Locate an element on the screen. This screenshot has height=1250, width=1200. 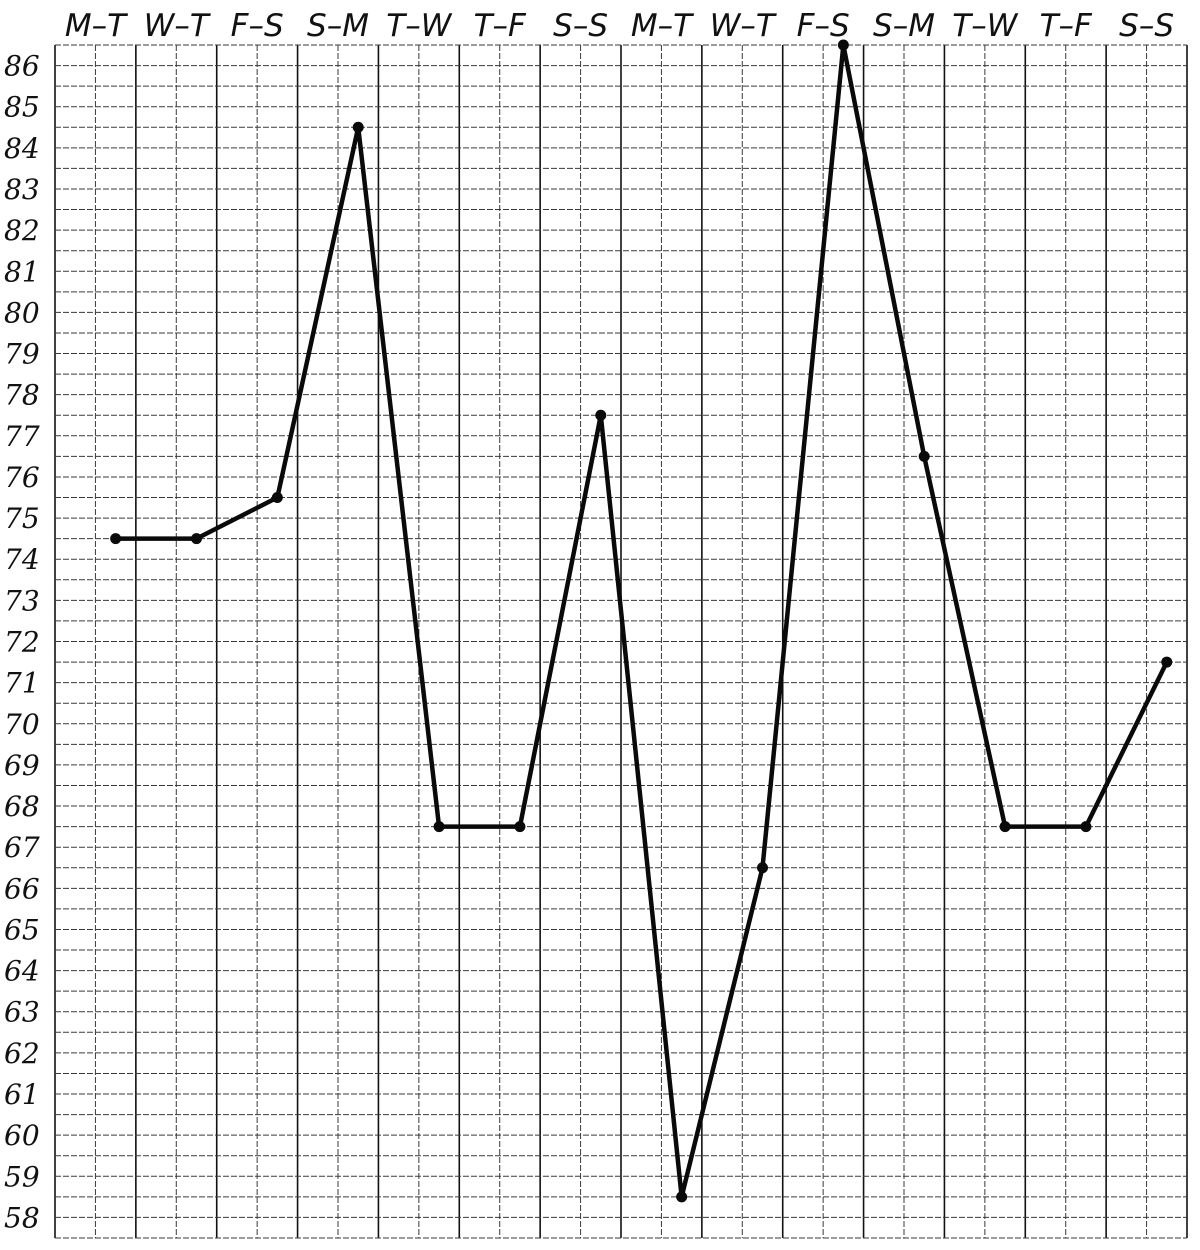
y-tick-label: 62 is located at coordinates (22, 1053).